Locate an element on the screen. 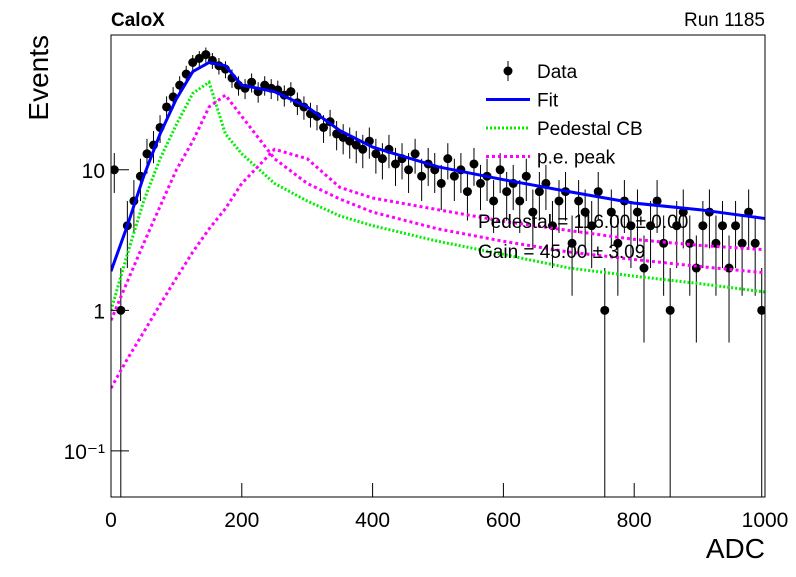  x-tick-label: 800 is located at coordinates (634, 520).